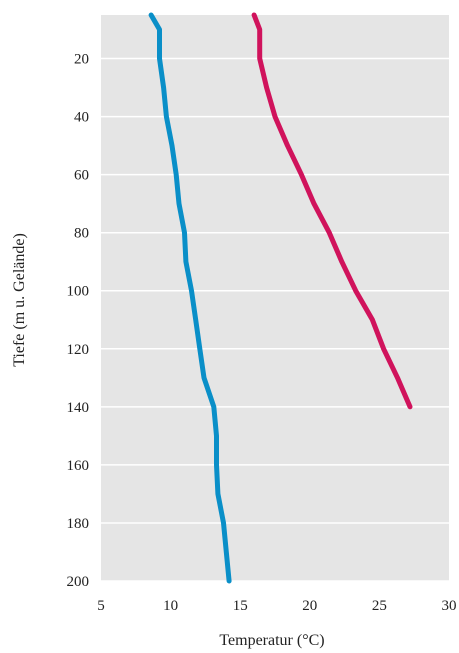 The height and width of the screenshot is (653, 459). Describe the element at coordinates (78, 408) in the screenshot. I see `y-tick-label: 140` at that location.